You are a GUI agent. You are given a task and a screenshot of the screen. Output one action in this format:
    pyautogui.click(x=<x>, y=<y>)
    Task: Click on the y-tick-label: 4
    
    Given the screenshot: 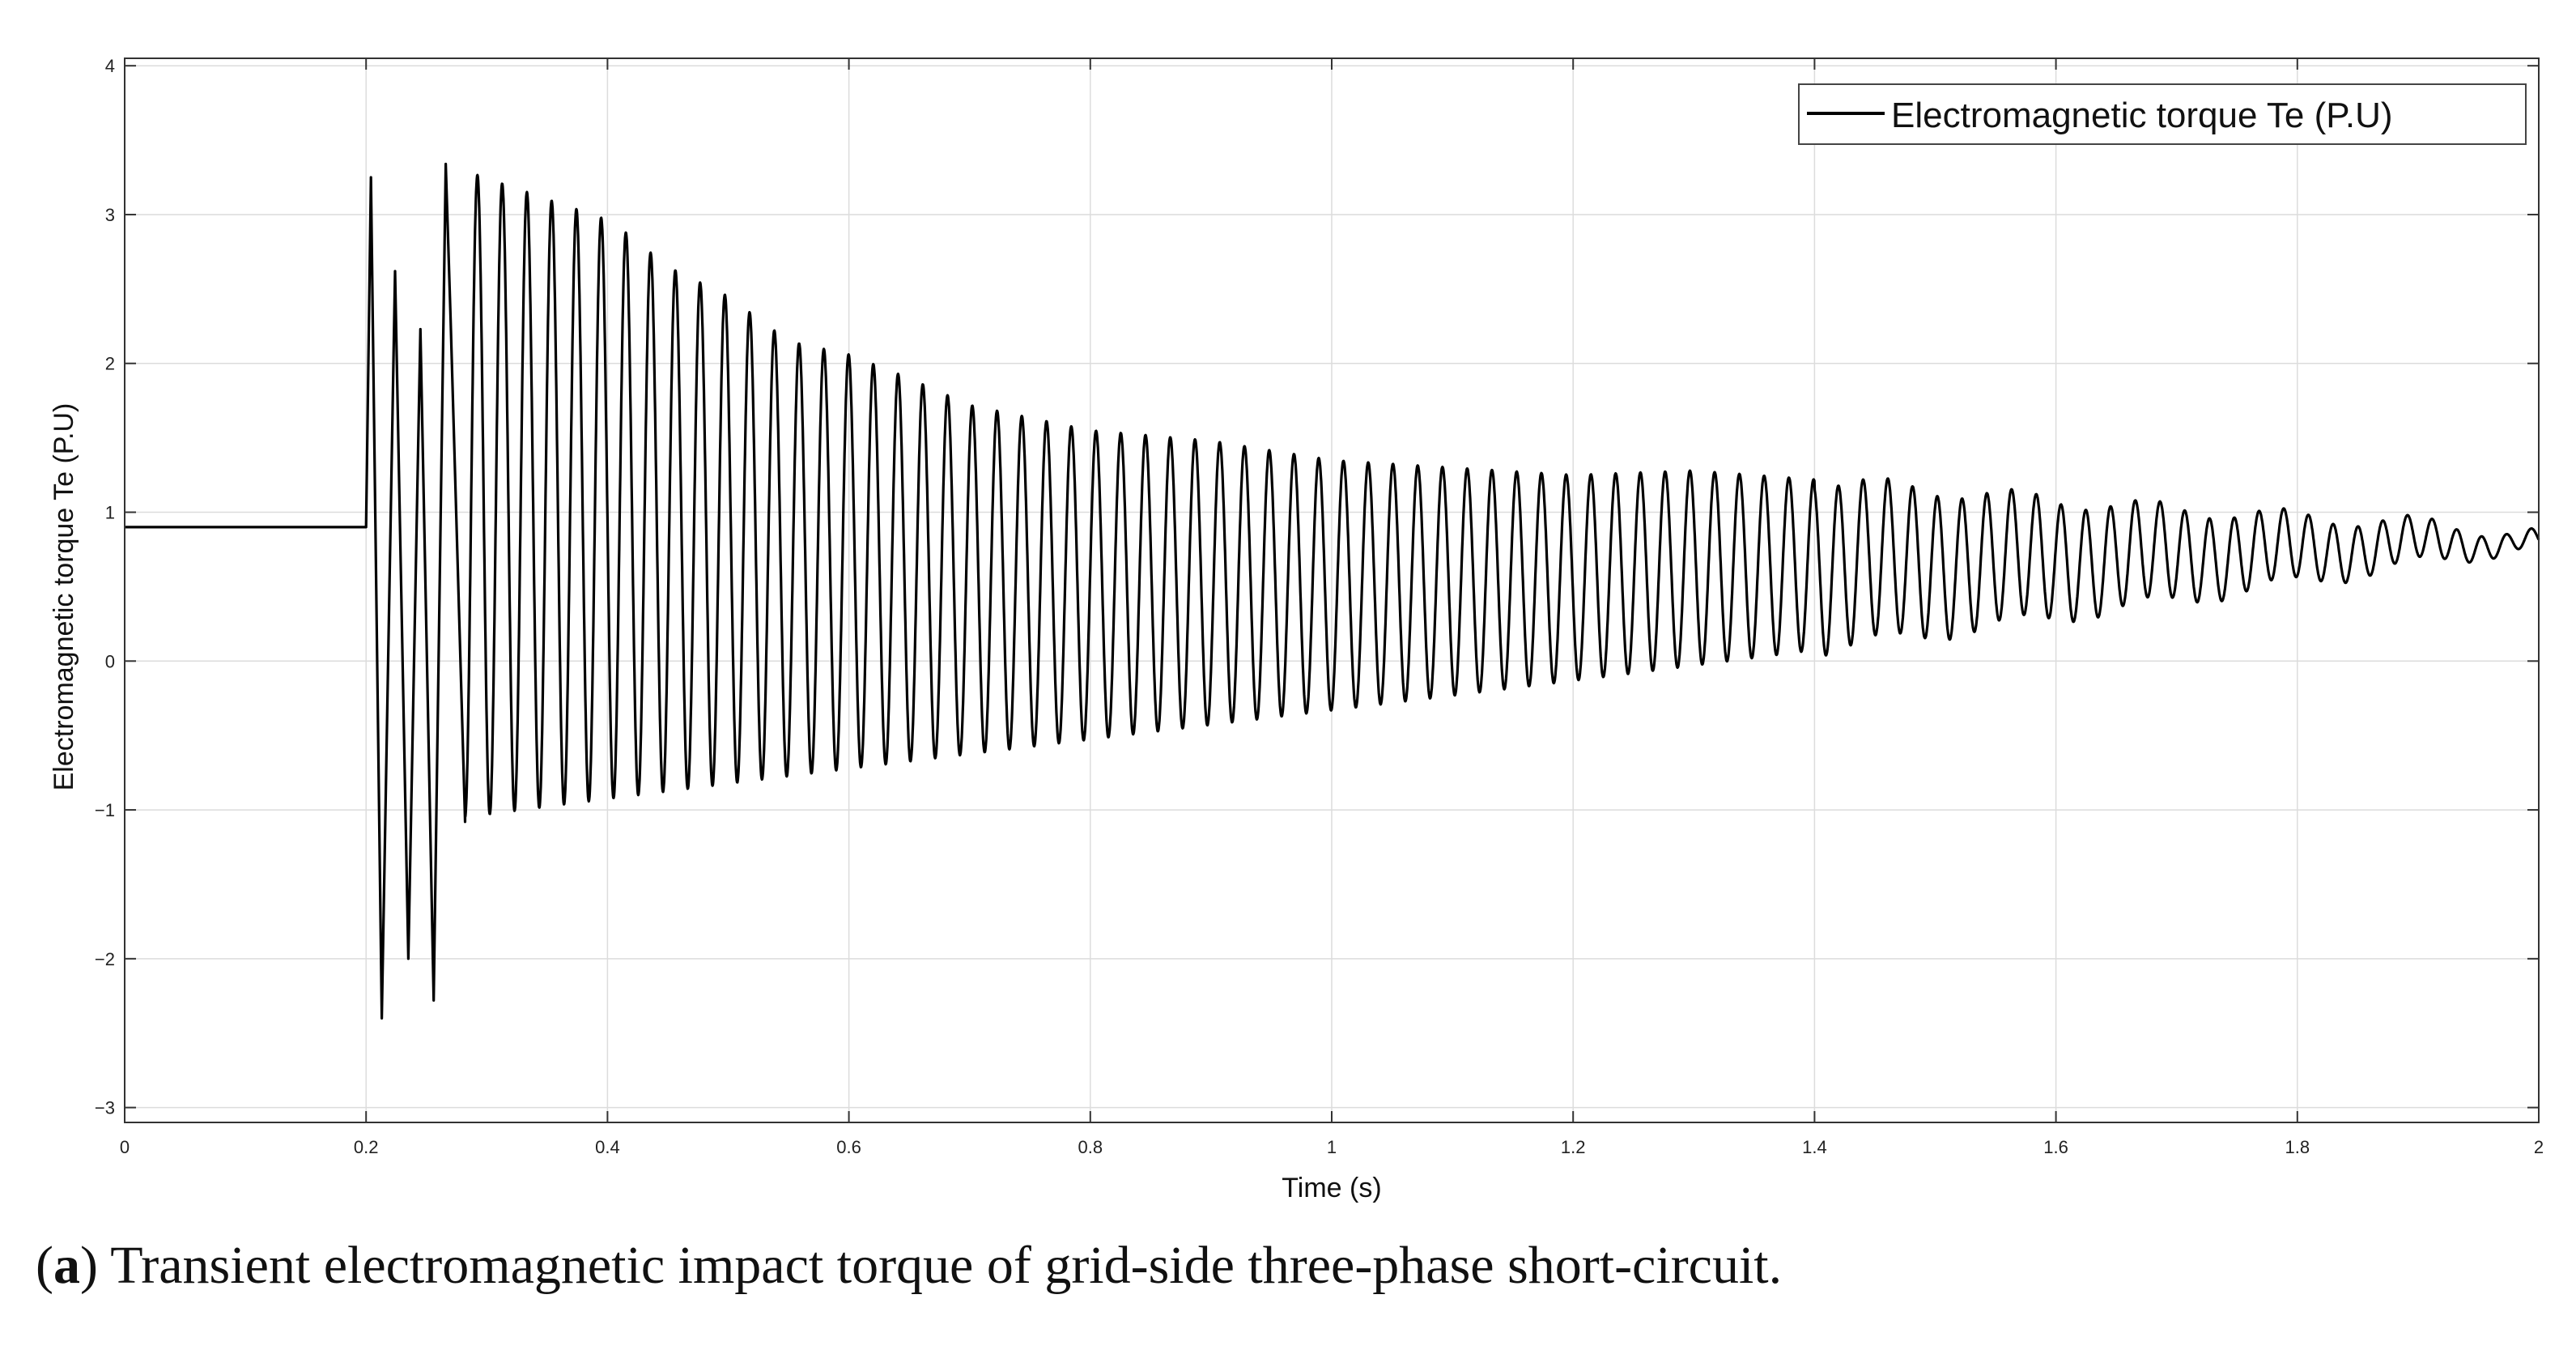 What is the action you would take?
    pyautogui.click(x=110, y=66)
    